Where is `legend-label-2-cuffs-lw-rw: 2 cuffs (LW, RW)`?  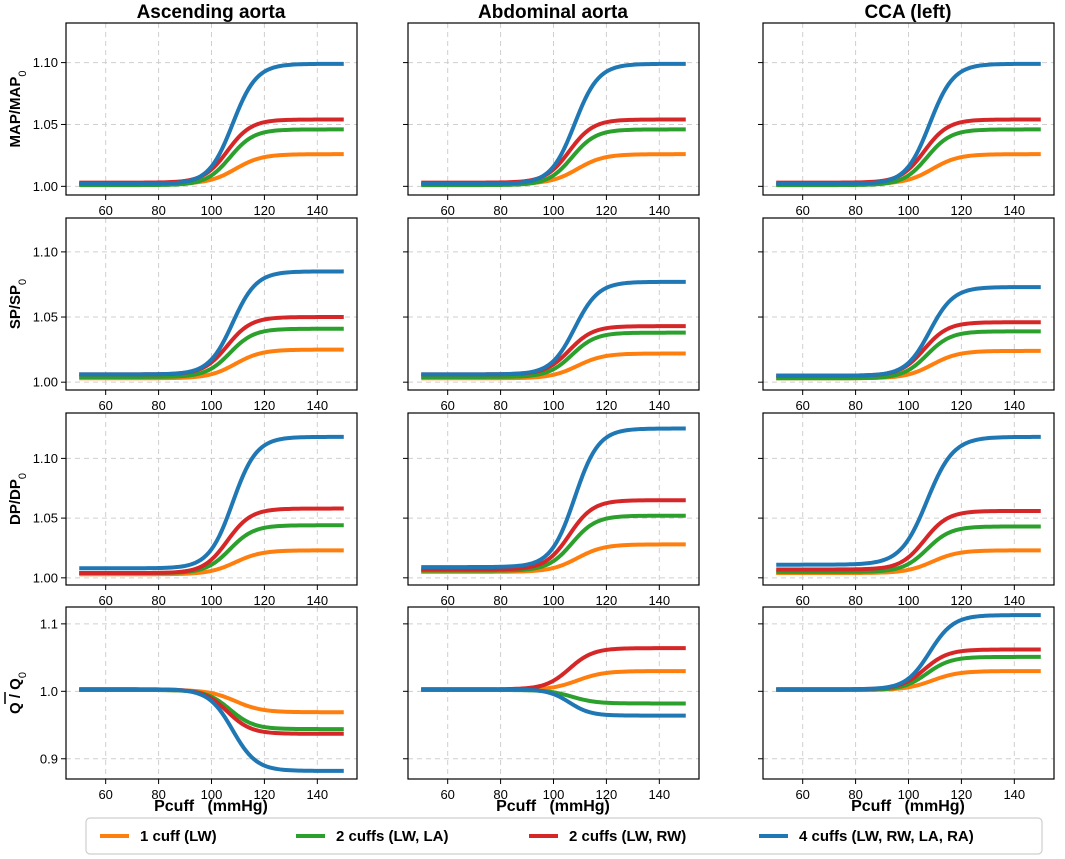 legend-label-2-cuffs-lw-rw: 2 cuffs (LW, RW) is located at coordinates (627, 836).